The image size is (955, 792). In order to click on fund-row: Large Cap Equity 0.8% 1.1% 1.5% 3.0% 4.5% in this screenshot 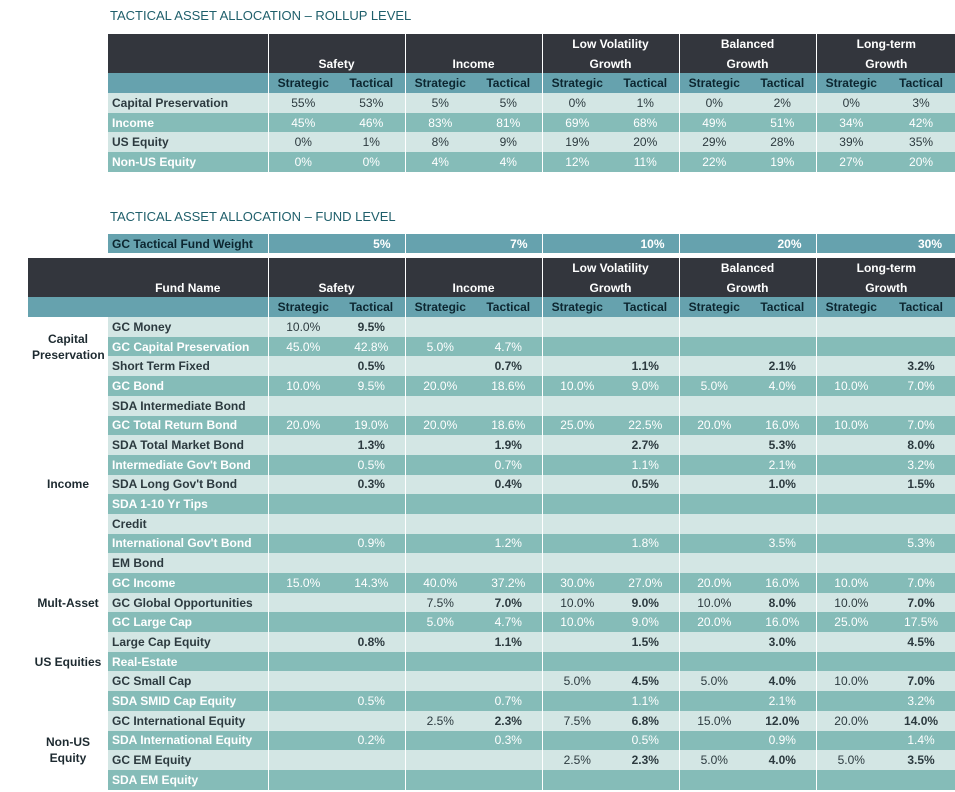, I will do `click(491, 642)`.